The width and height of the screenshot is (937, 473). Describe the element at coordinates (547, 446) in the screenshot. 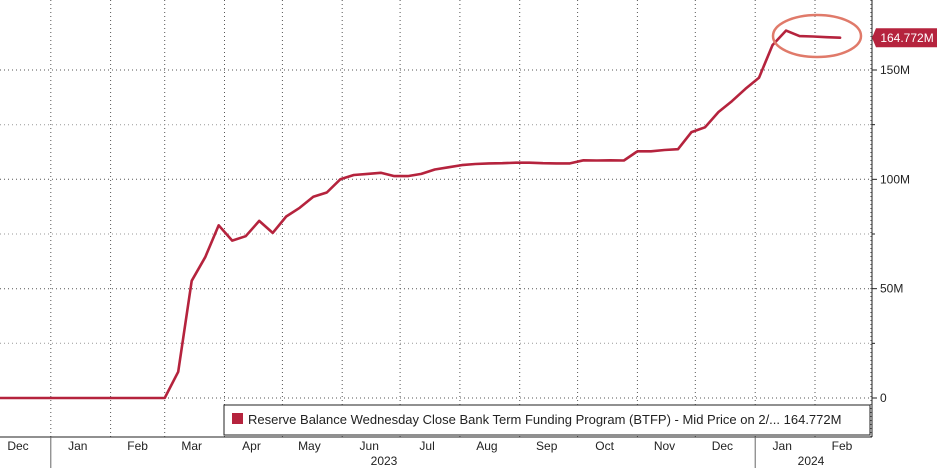

I see `x-tick-label: Sep` at that location.